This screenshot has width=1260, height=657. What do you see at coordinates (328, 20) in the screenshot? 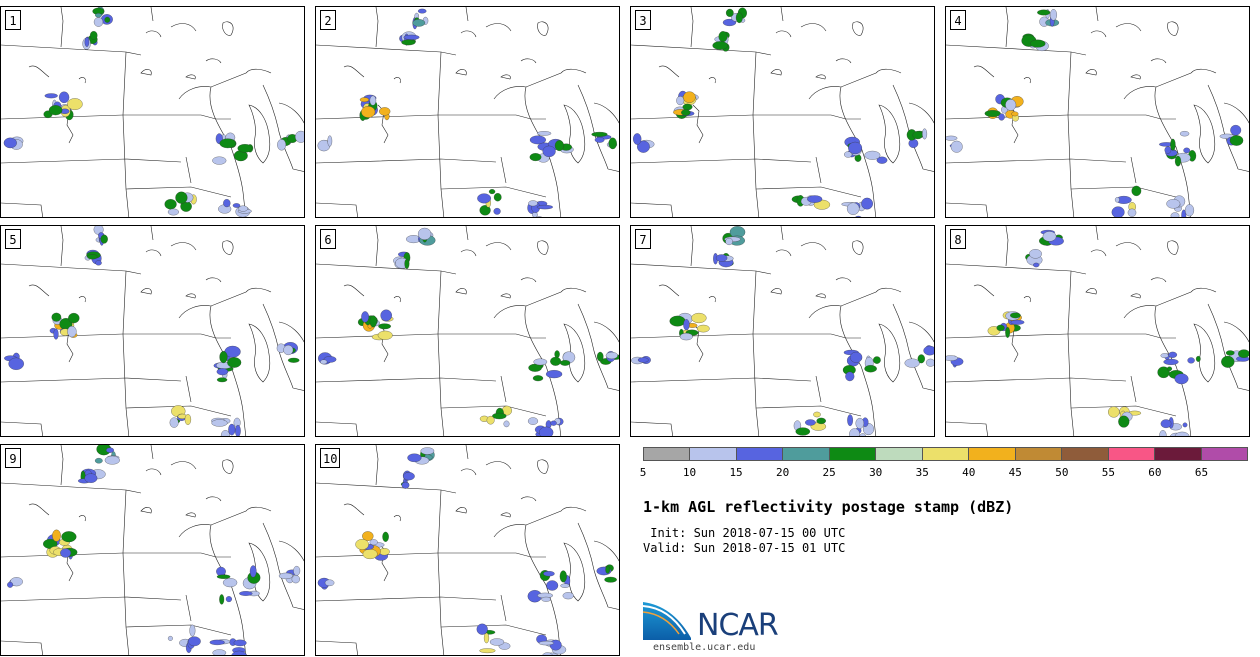
I see `member-label: 2` at bounding box center [328, 20].